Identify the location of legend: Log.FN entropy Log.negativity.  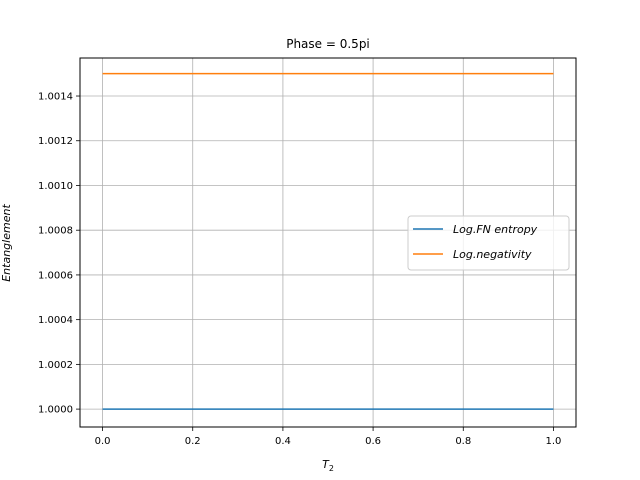
(488, 243).